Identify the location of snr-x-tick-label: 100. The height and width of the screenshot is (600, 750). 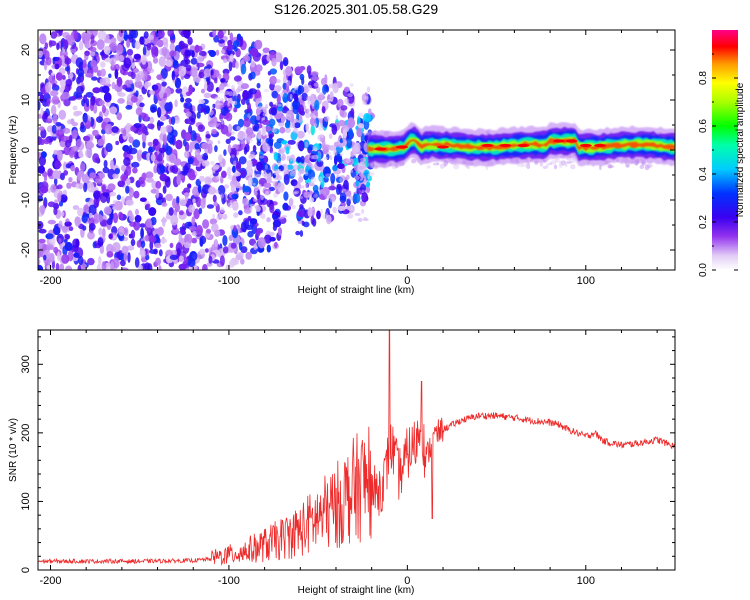
(586, 581).